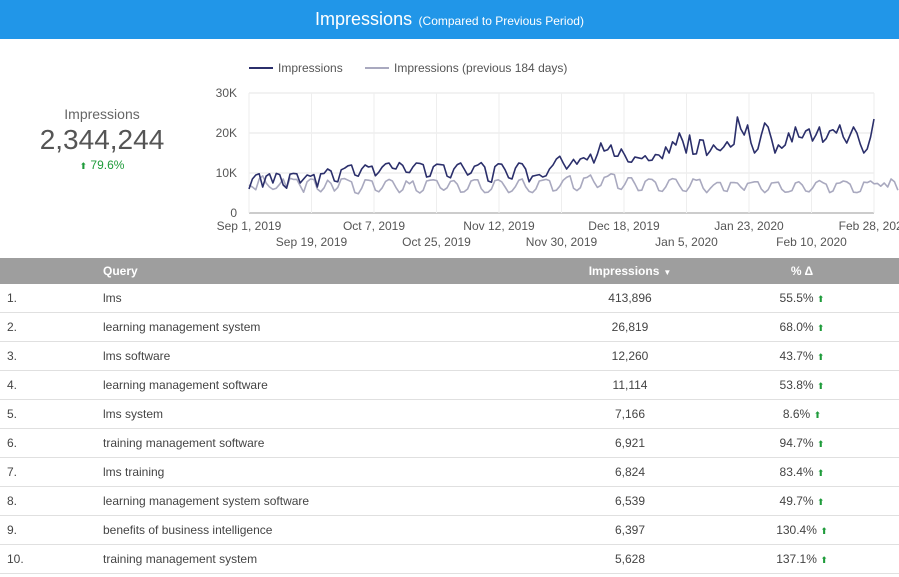 Image resolution: width=899 pixels, height=577 pixels. Describe the element at coordinates (630, 530) in the screenshot. I see `row-impressions: 6,397` at that location.